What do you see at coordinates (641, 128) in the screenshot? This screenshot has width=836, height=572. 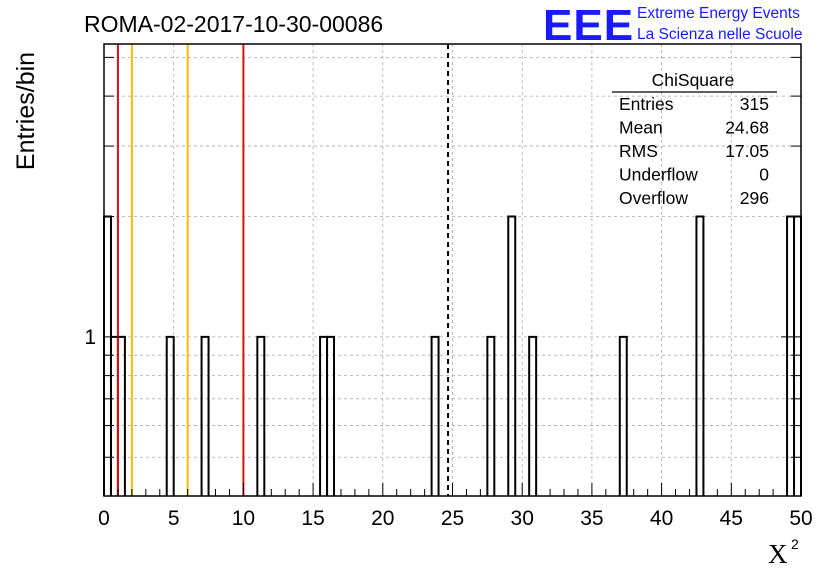 I see `stats-label: Mean` at bounding box center [641, 128].